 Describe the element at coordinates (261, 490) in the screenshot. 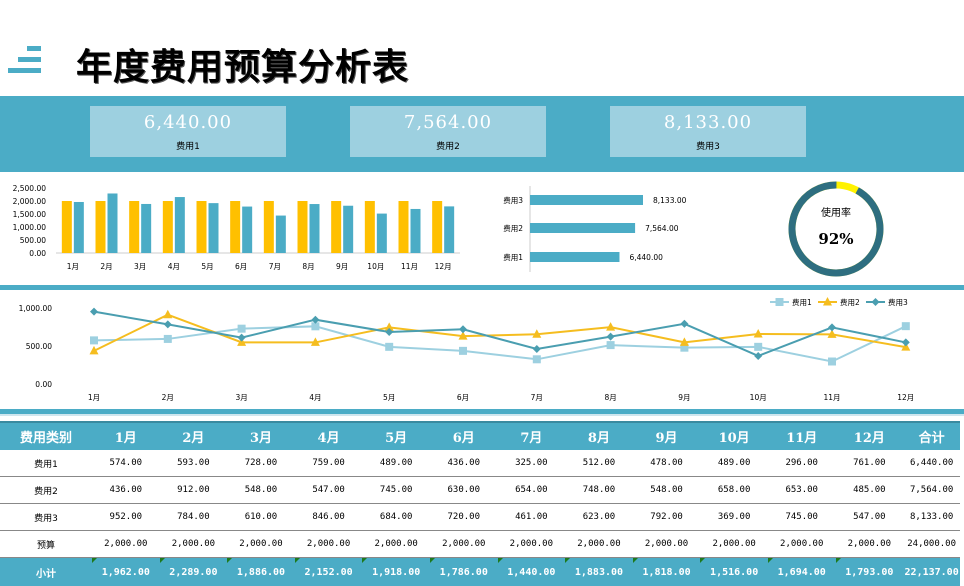

I see `table-cell: 548.00` at that location.